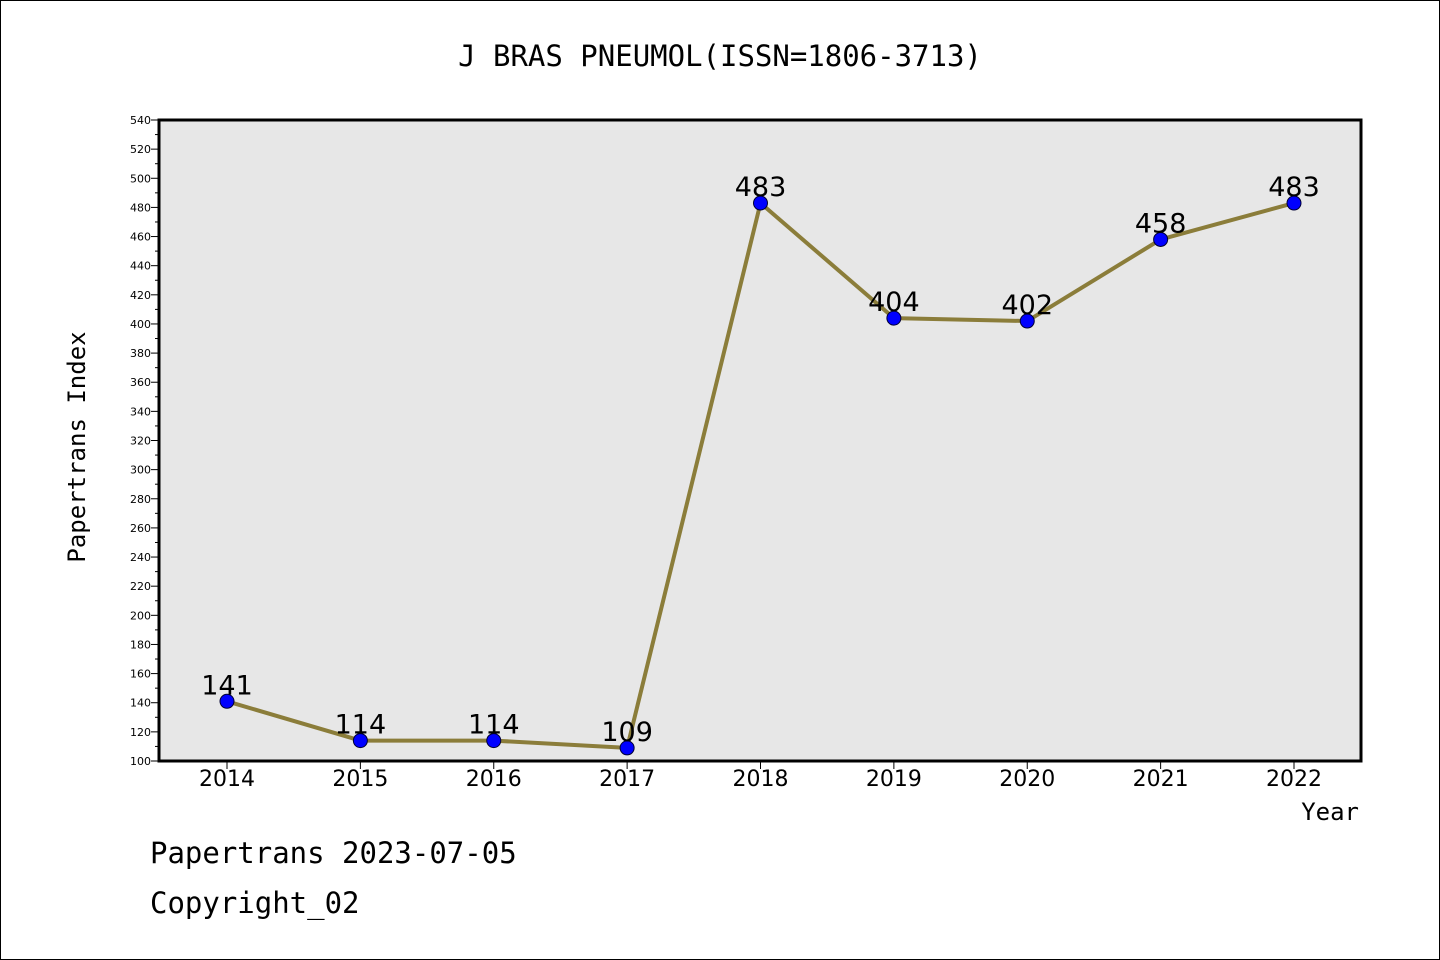 The width and height of the screenshot is (1440, 960). I want to click on x-axis: 2014 2015 2016 2017 2018 2019 2020 2021 2022, so click(760, 776).